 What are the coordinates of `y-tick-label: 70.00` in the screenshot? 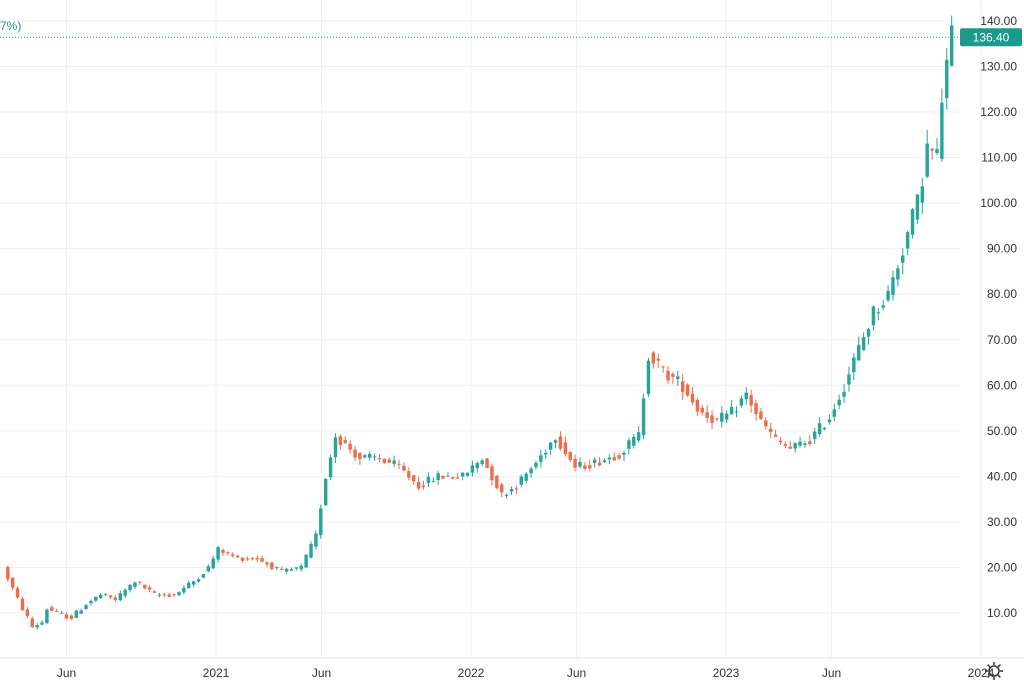 It's located at (1002, 340).